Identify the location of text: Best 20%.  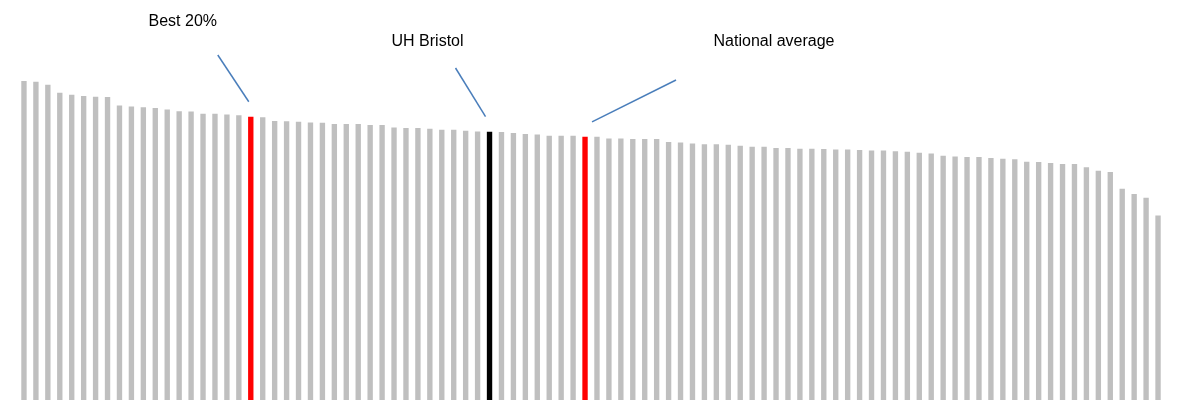
(183, 20).